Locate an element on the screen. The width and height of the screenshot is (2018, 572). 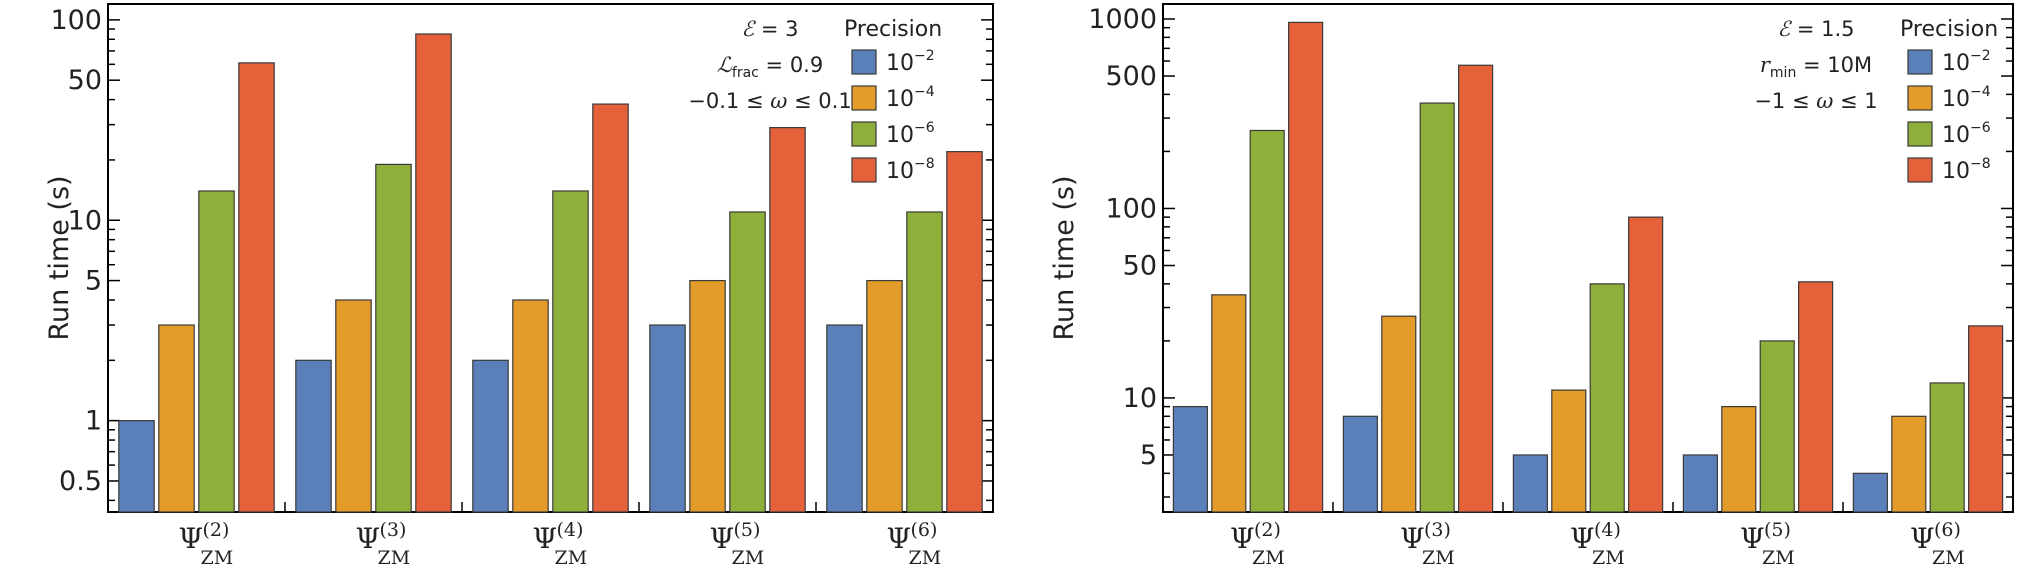
y-axis-label: Run time (s) is located at coordinates (59, 257).